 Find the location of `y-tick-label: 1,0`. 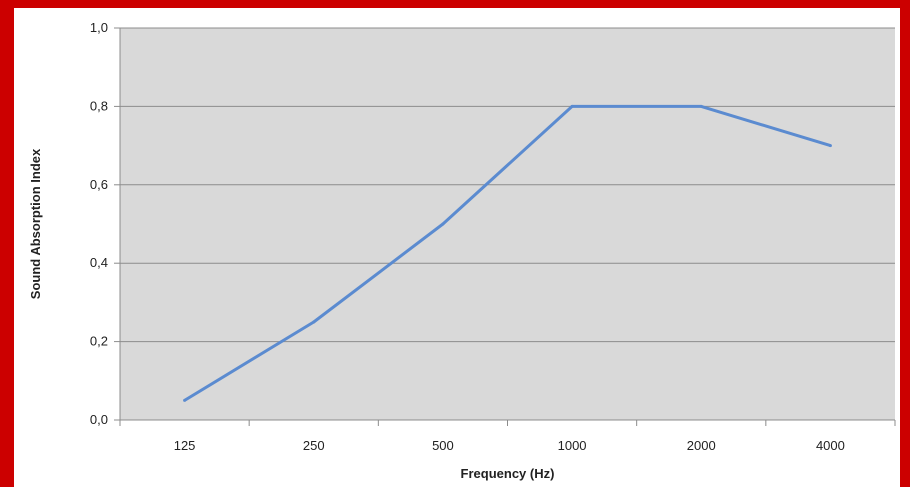

y-tick-label: 1,0 is located at coordinates (99, 27).